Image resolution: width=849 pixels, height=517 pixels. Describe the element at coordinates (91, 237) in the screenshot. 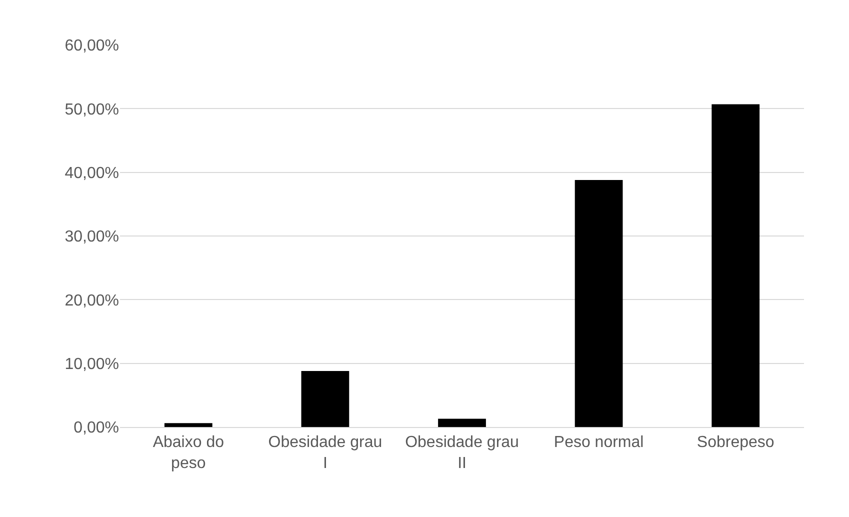

I see `y-tick-label: 30,00%` at that location.